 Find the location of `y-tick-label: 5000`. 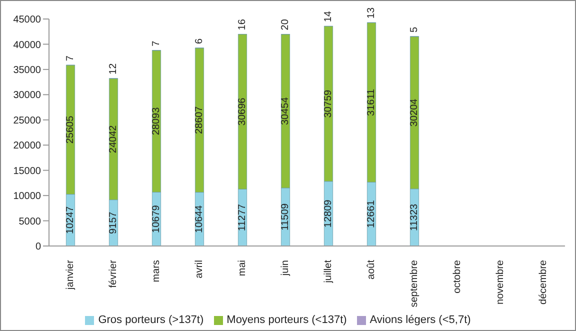

y-tick-label: 5000 is located at coordinates (30, 222).